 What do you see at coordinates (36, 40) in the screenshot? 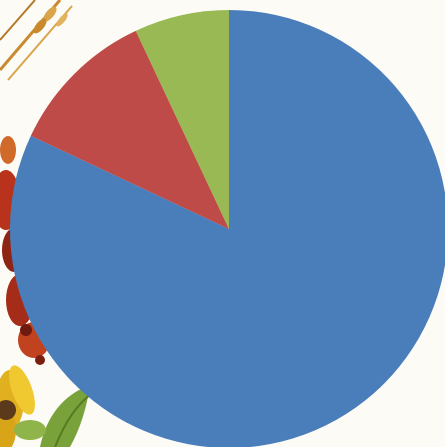
I see `wheat-stalks-decoration` at bounding box center [36, 40].